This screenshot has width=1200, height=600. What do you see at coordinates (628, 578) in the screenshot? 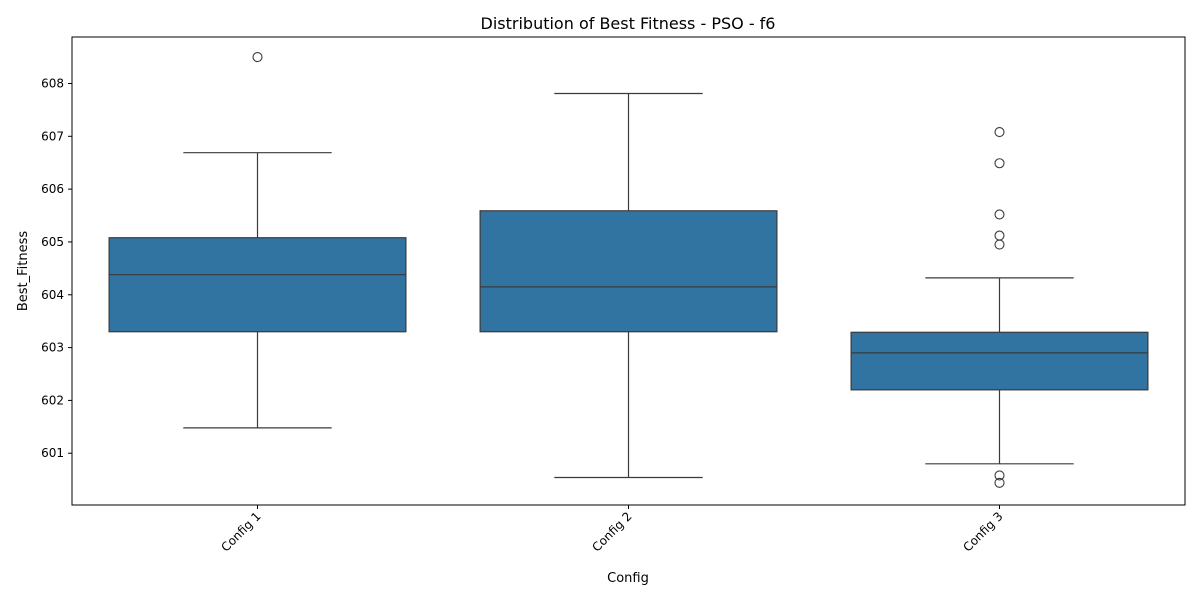
I see `x-axis-label: Config` at bounding box center [628, 578].